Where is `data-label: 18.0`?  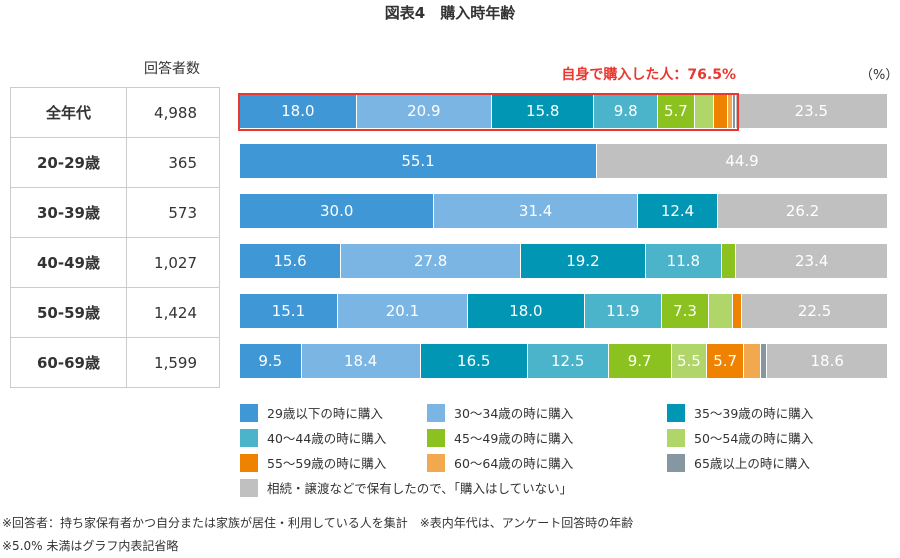
data-label: 18.0 is located at coordinates (298, 111).